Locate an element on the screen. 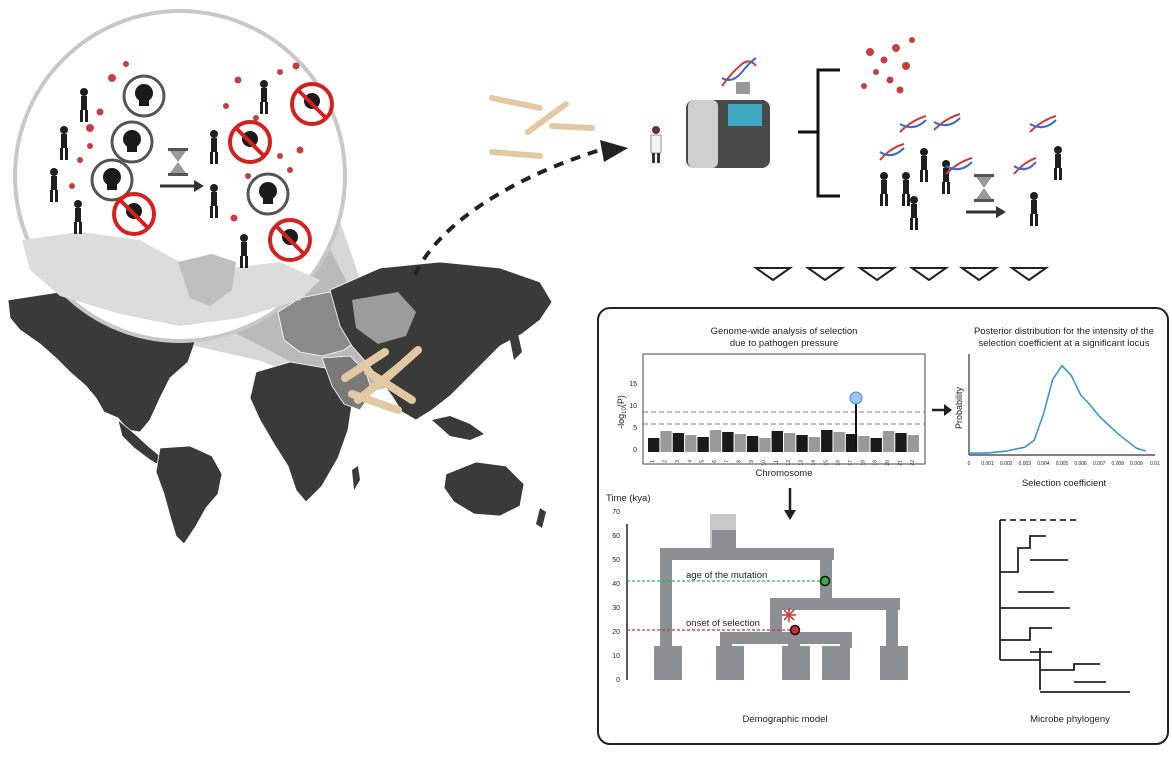  posterior-xtick-label: 0.01 is located at coordinates (1155, 464).